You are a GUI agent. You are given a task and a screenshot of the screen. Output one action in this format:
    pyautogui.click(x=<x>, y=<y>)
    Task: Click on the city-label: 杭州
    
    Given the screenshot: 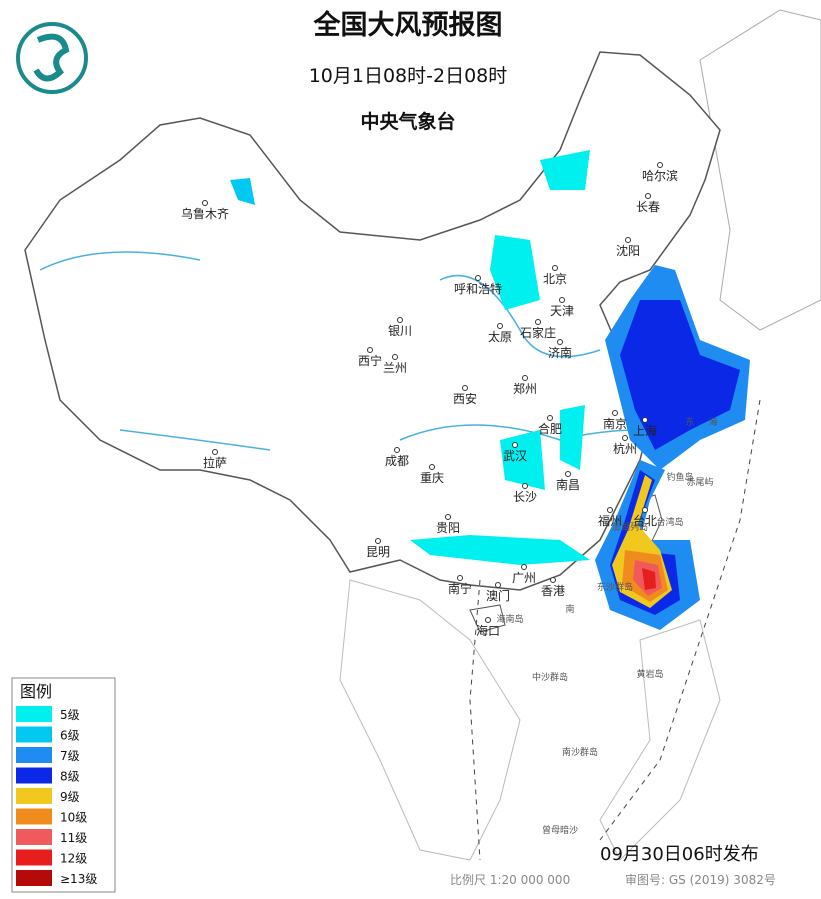 What is the action you would take?
    pyautogui.click(x=625, y=448)
    